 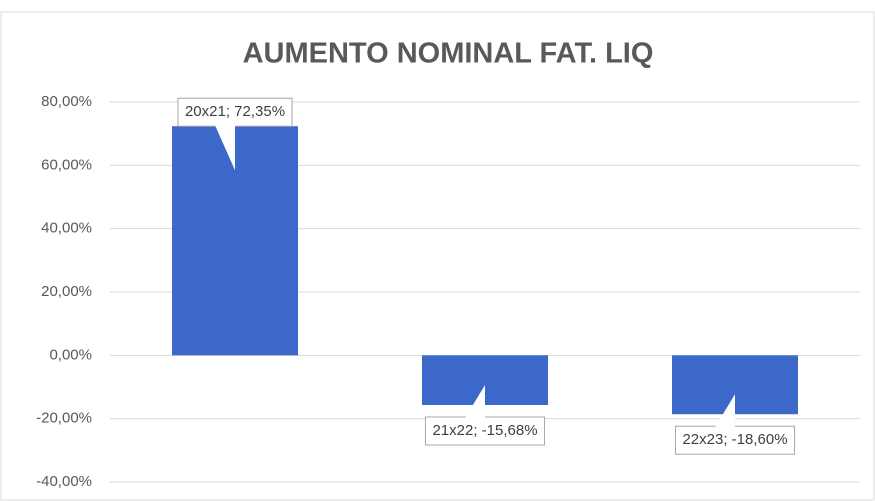 What do you see at coordinates (64, 481) in the screenshot?
I see `y-tick-label: -40,00%` at bounding box center [64, 481].